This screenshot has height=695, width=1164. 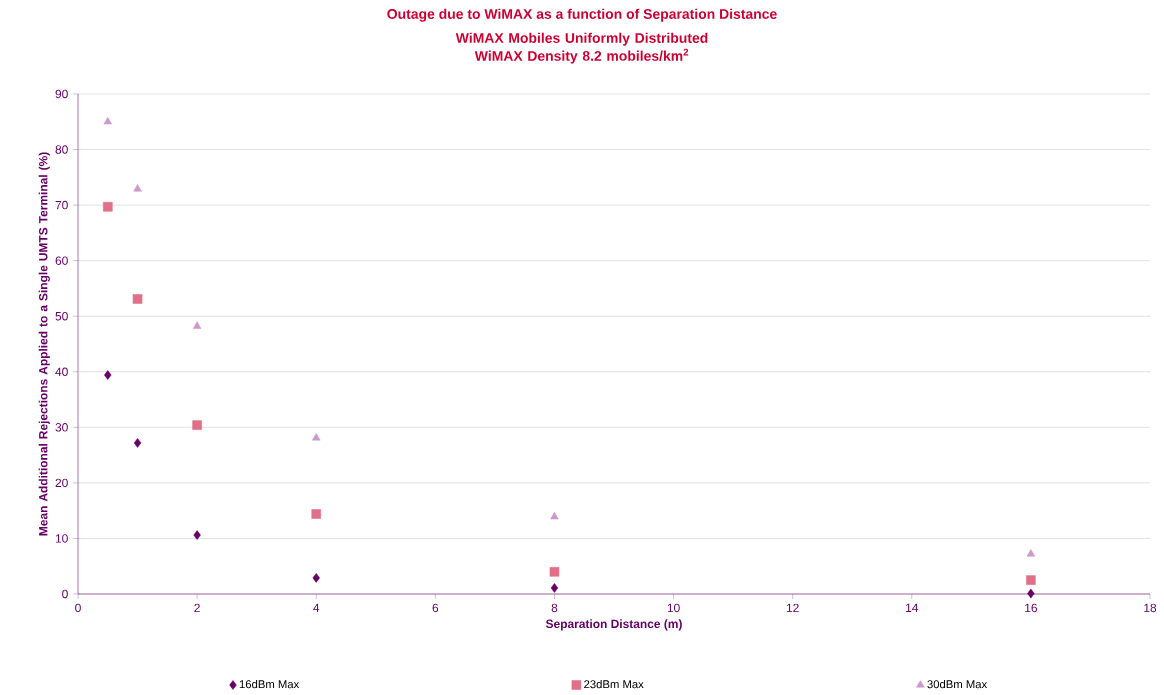 I want to click on x-tick-label: 4, so click(x=316, y=607).